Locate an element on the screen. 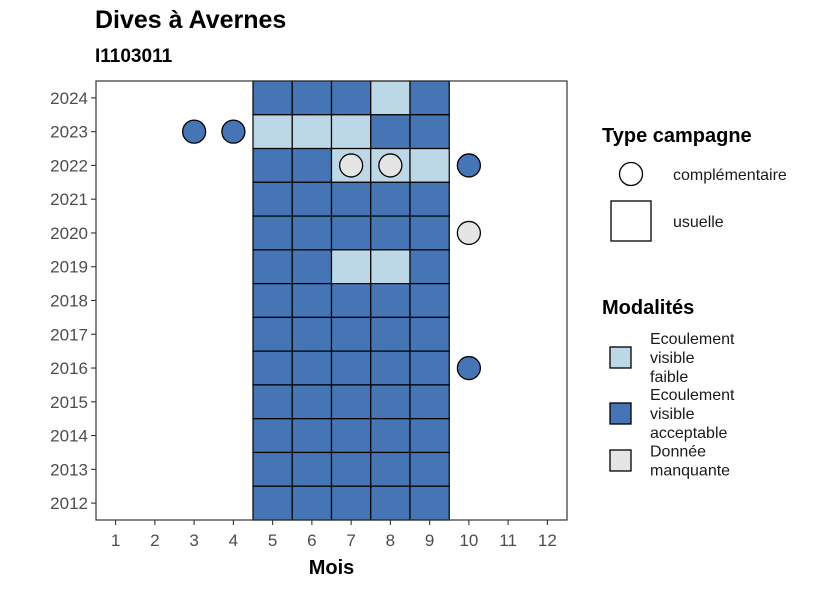 This screenshot has width=826, height=590. x-tick-label-1: 1 is located at coordinates (115, 540).